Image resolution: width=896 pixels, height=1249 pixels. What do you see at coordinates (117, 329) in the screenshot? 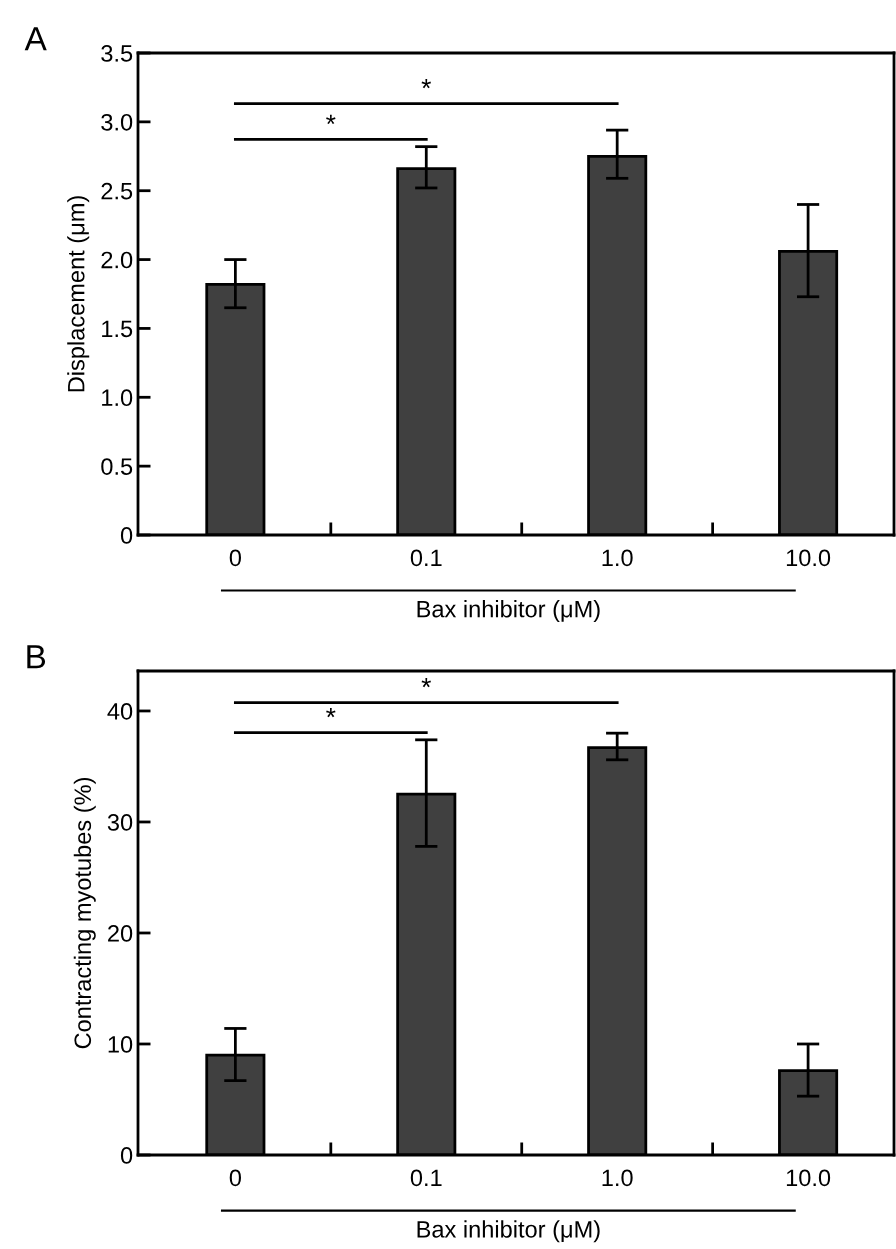
I see `y-tick-label: 1.5` at bounding box center [117, 329].